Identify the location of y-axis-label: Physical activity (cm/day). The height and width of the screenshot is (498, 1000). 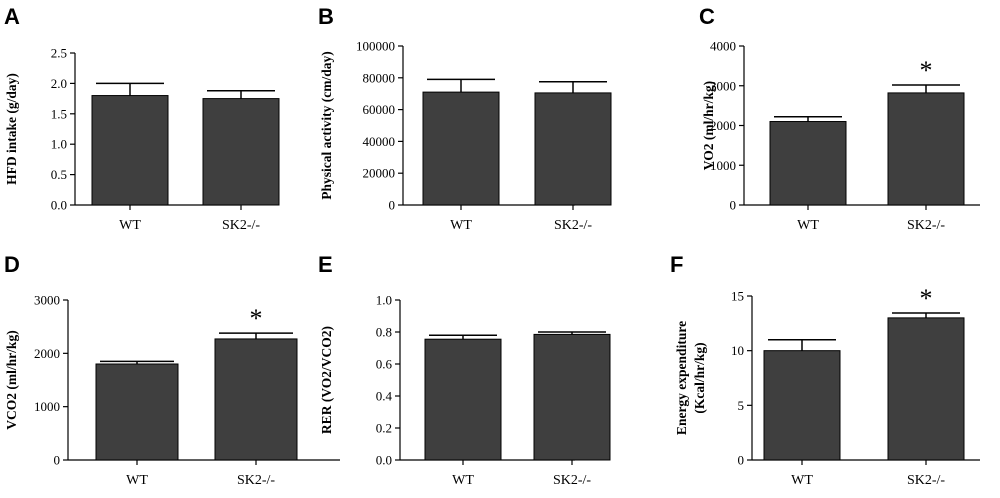
(326, 125).